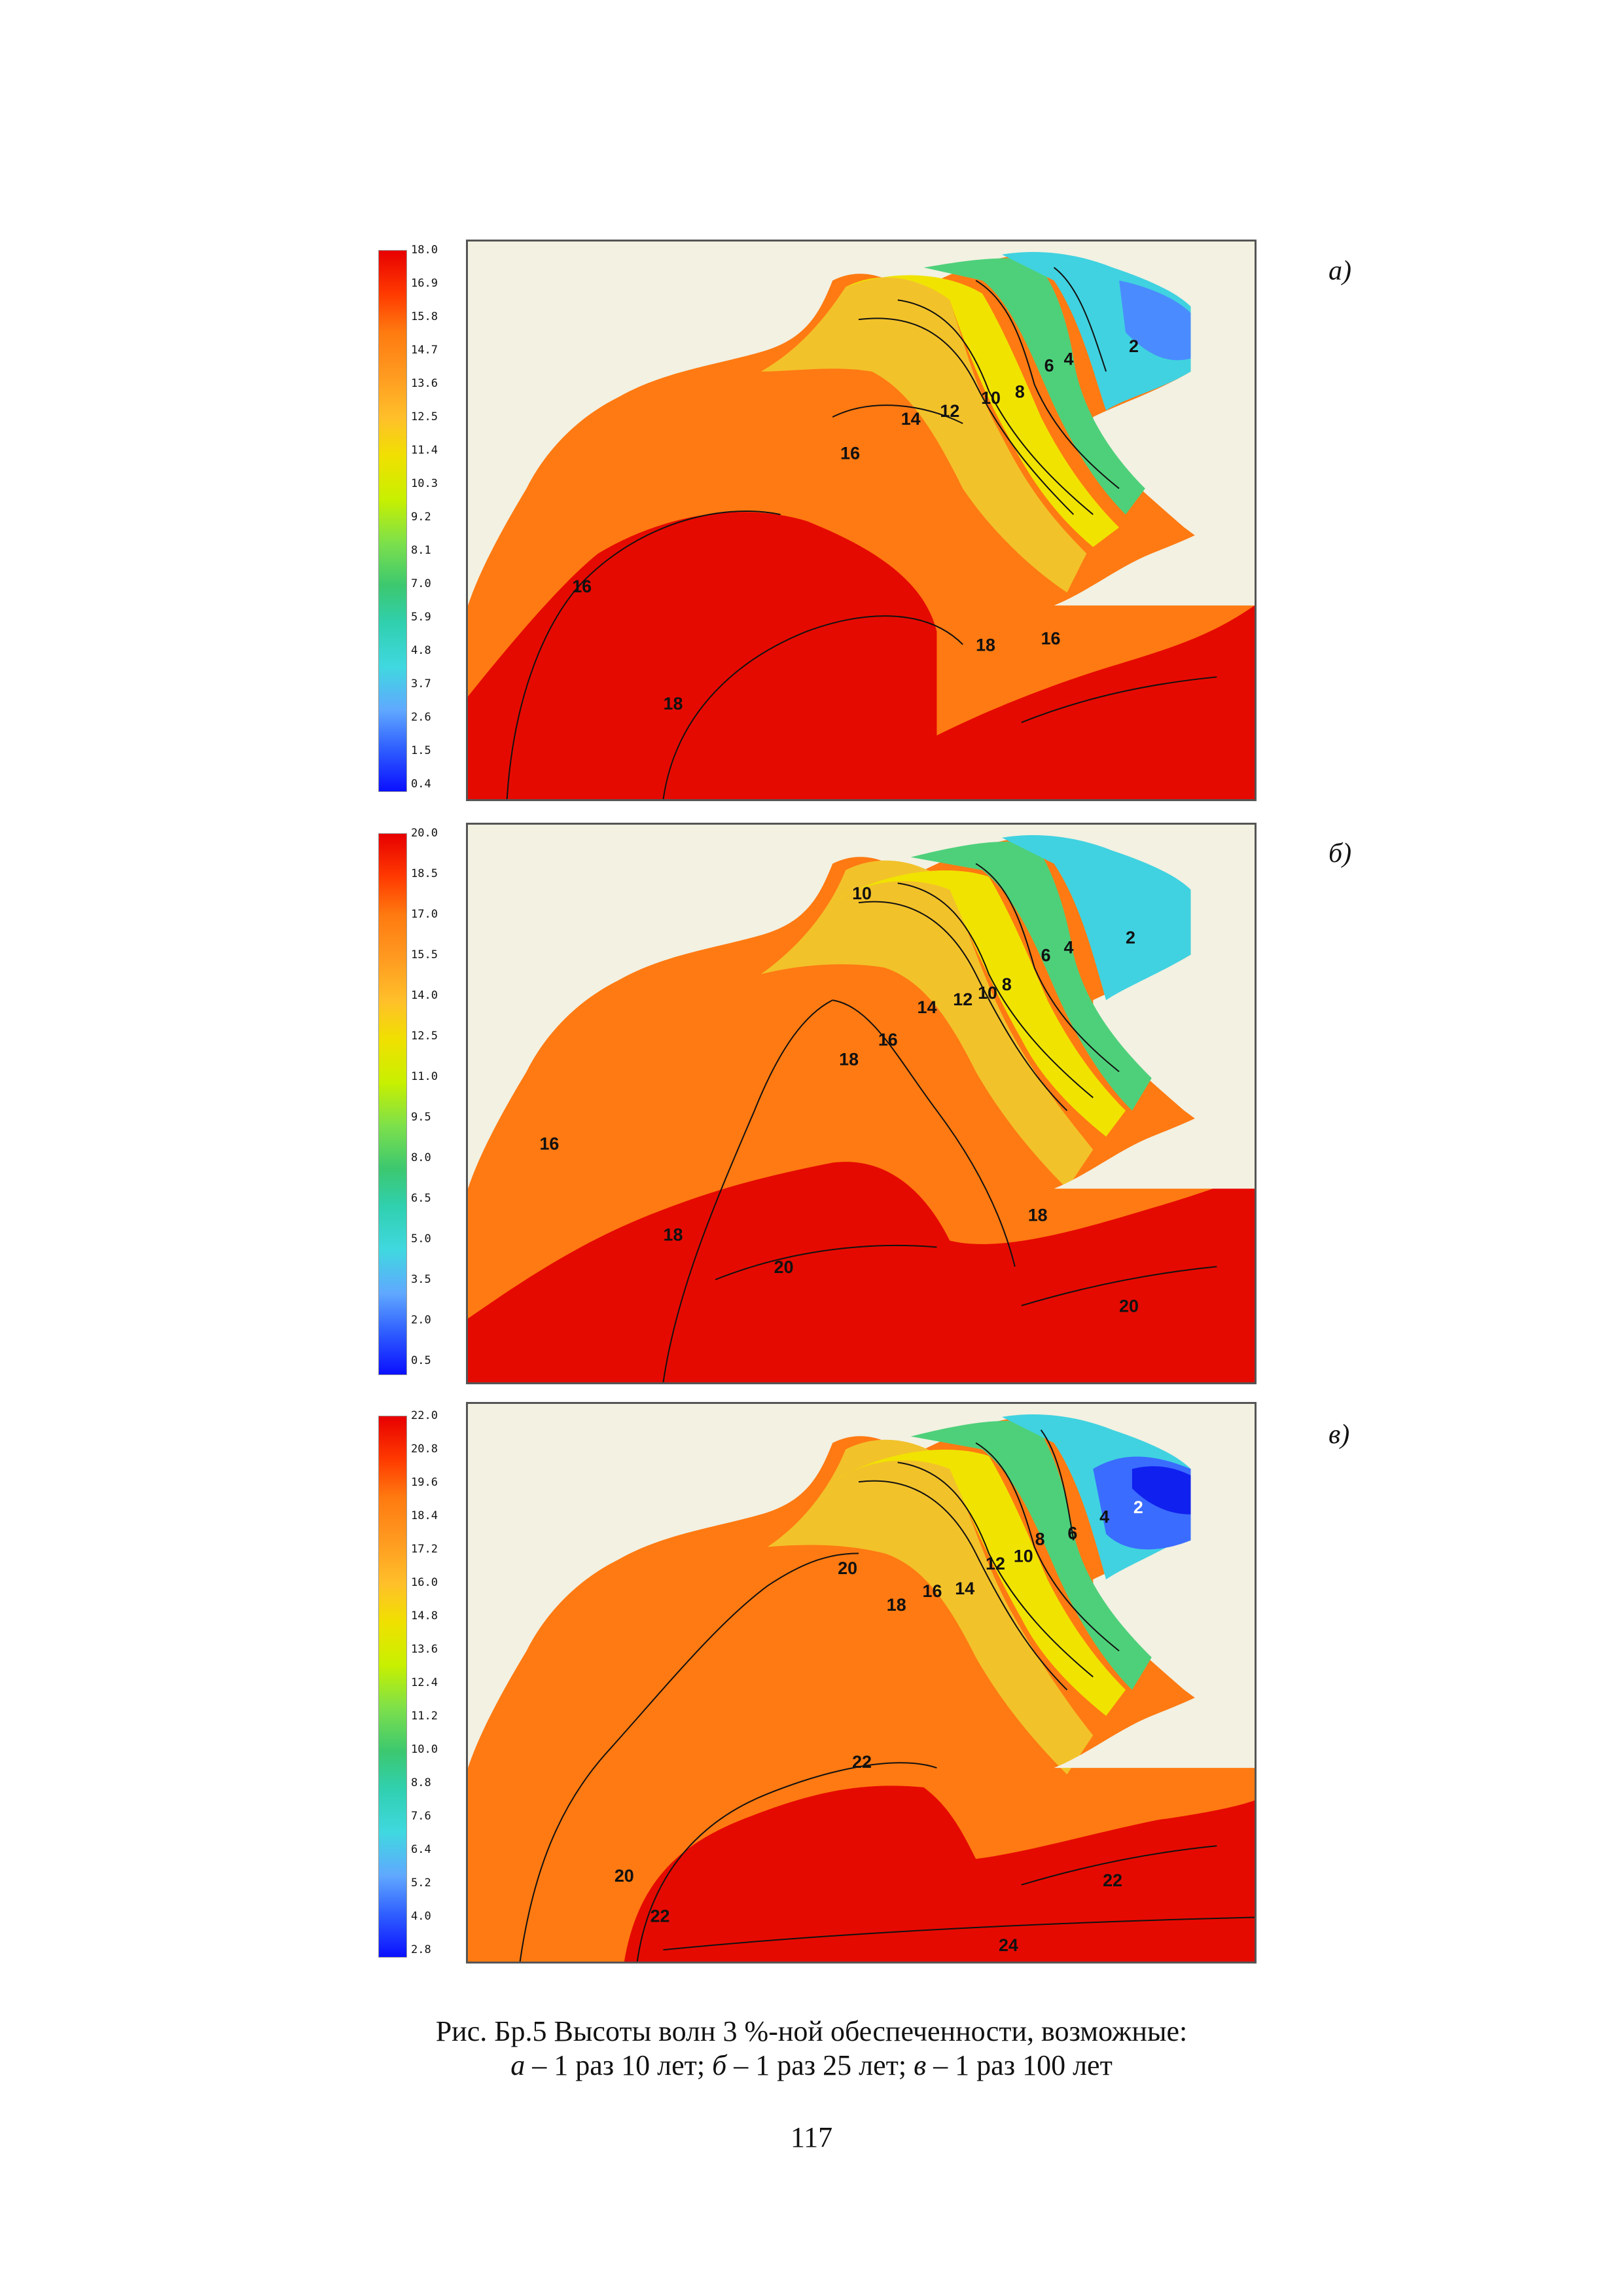 This screenshot has width=1623, height=2296. What do you see at coordinates (424, 1549) in the screenshot?
I see `scale-tick: 17.2` at bounding box center [424, 1549].